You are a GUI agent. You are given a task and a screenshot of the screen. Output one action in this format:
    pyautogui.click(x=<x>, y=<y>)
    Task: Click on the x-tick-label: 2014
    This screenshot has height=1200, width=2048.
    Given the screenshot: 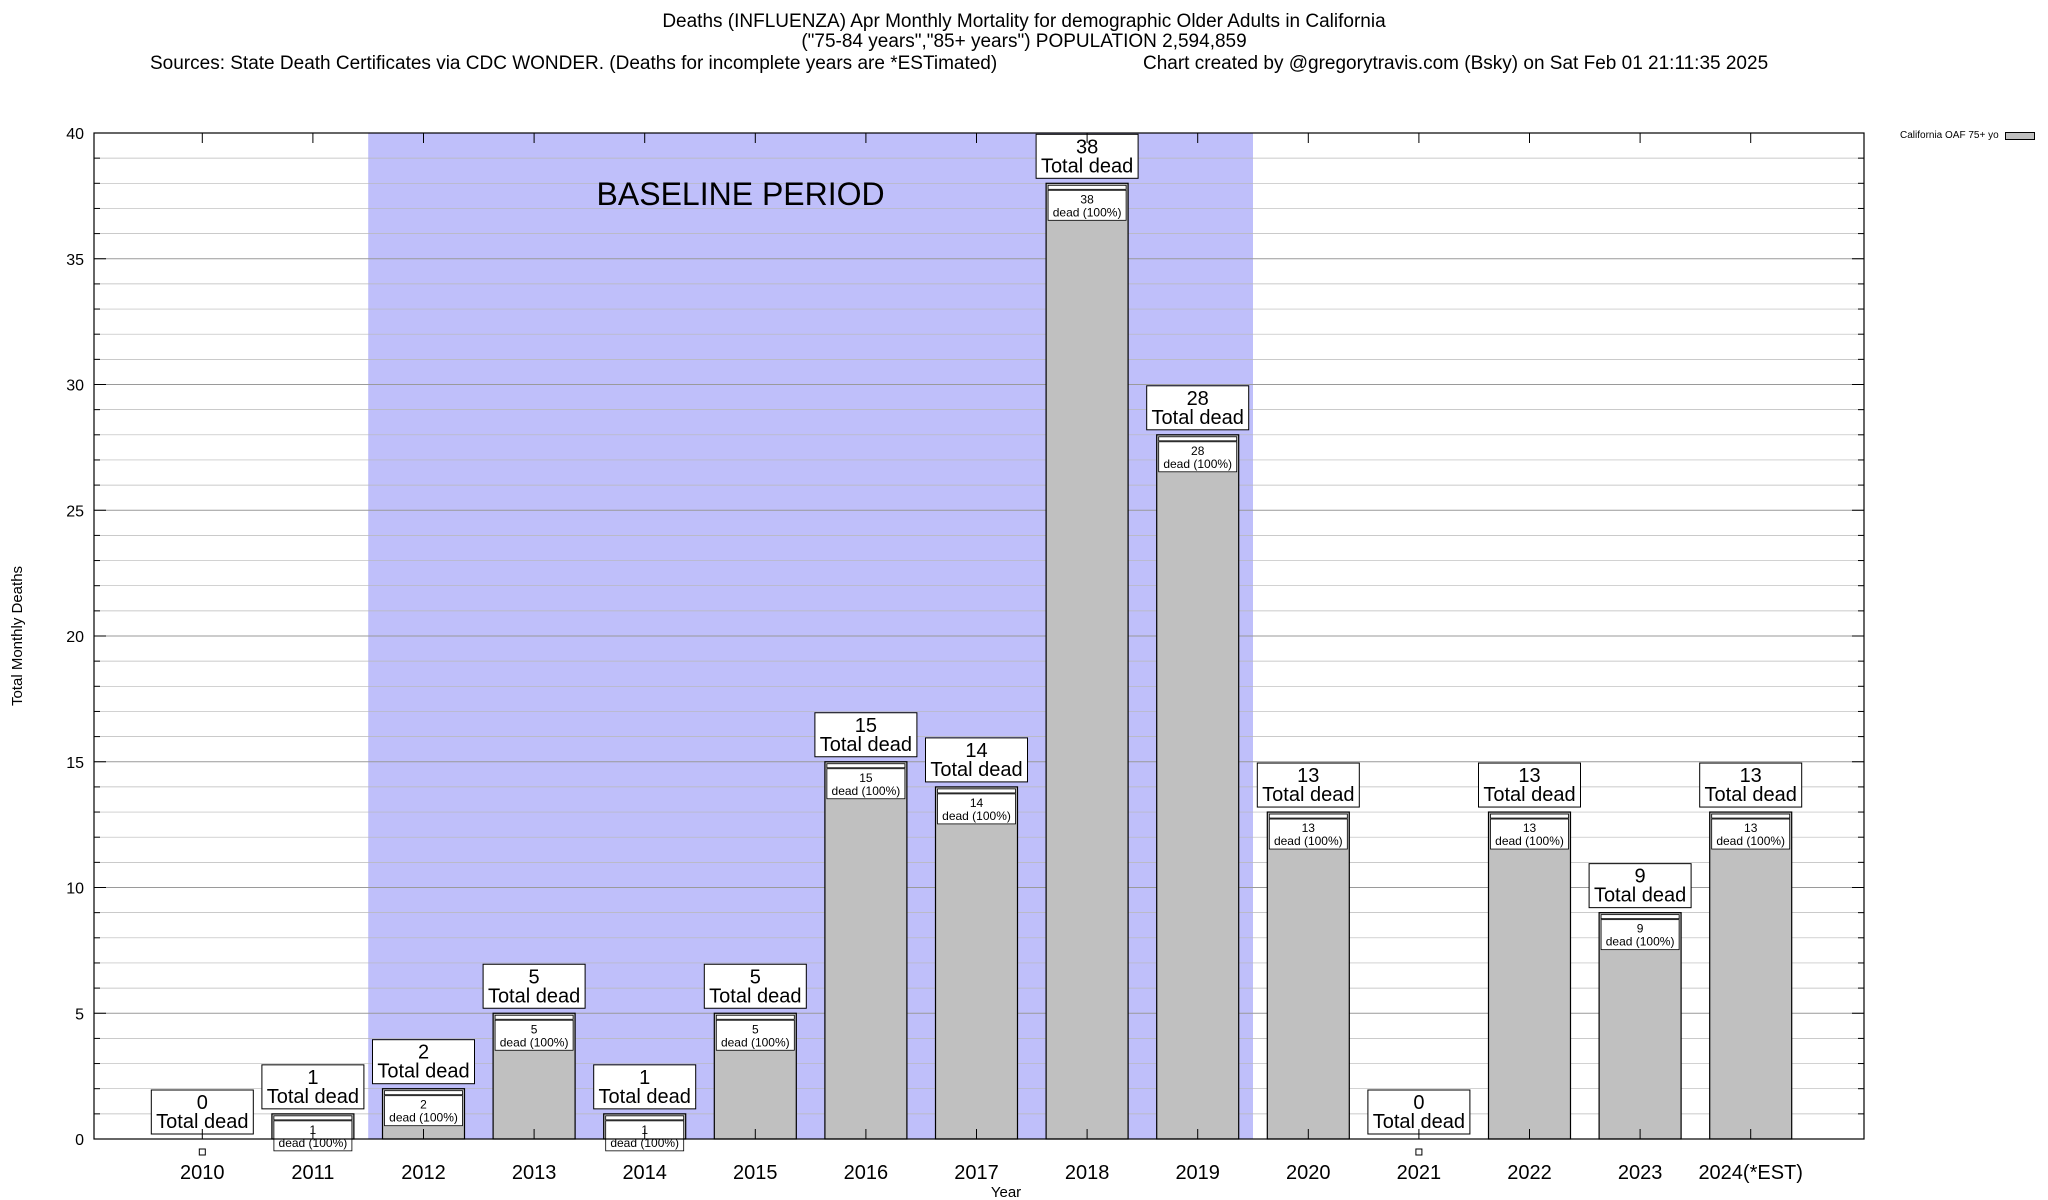 What is the action you would take?
    pyautogui.click(x=644, y=1173)
    